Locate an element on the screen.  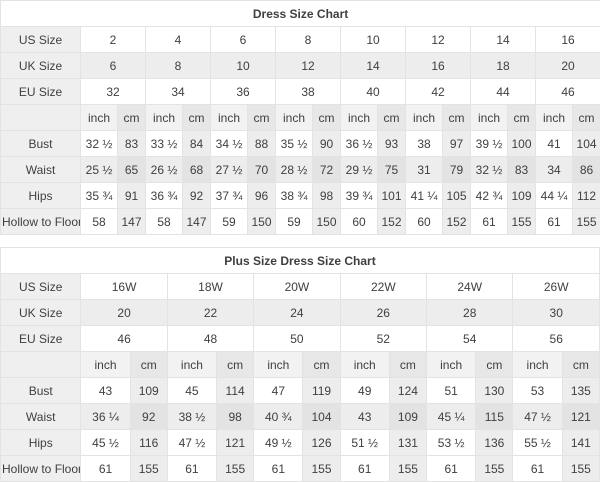
row-label: Hips is located at coordinates (41, 443).